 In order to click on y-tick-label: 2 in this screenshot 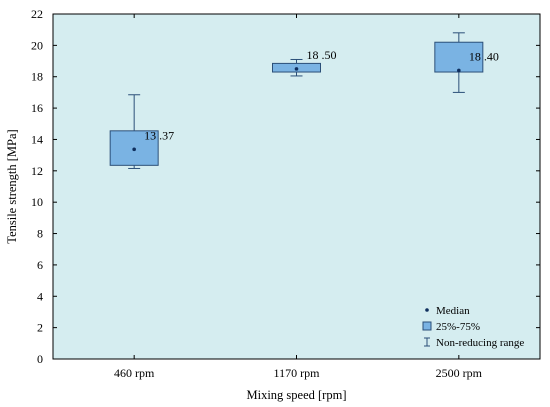, I will do `click(40, 328)`.